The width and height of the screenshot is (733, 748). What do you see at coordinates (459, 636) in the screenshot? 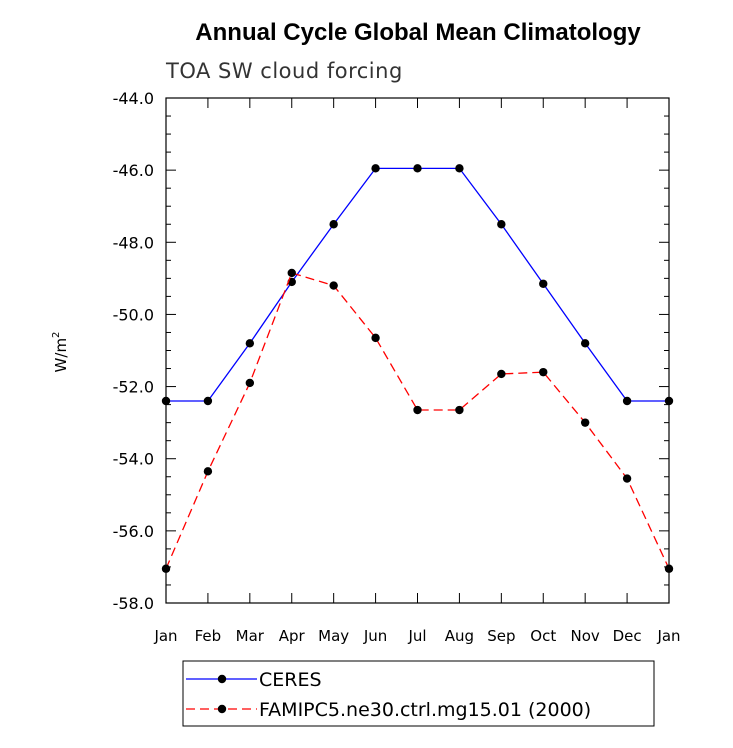
I see `x-tick-label: Aug` at bounding box center [459, 636].